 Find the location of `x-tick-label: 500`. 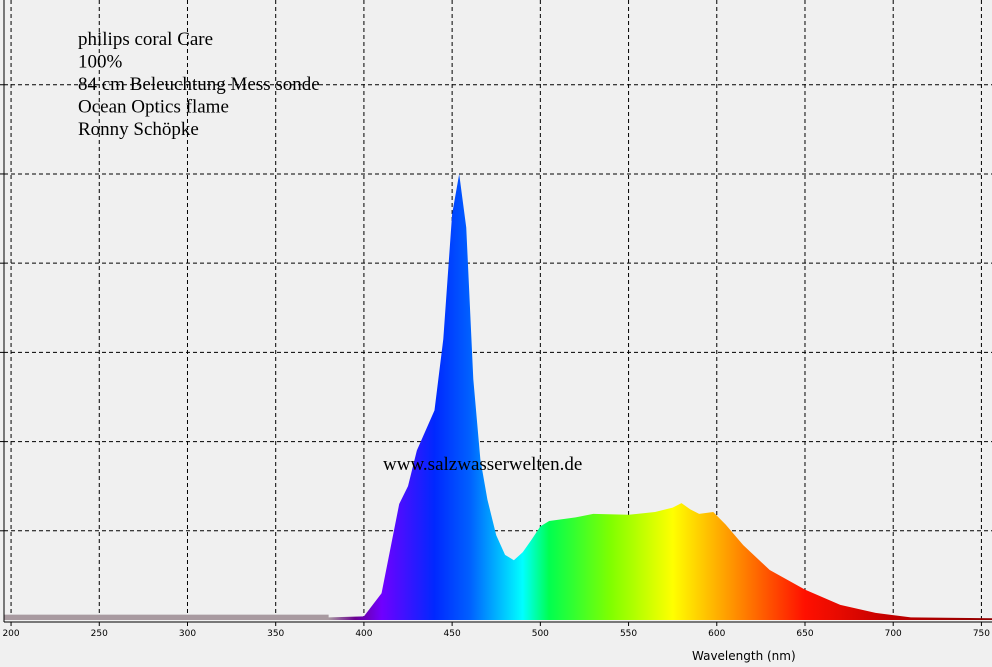

x-tick-label: 500 is located at coordinates (540, 634).